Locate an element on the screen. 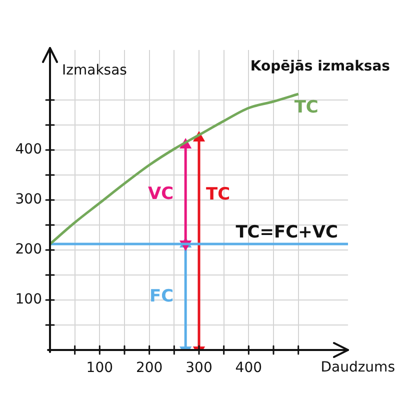 The image size is (400, 401). series-label: FC is located at coordinates (161, 296).